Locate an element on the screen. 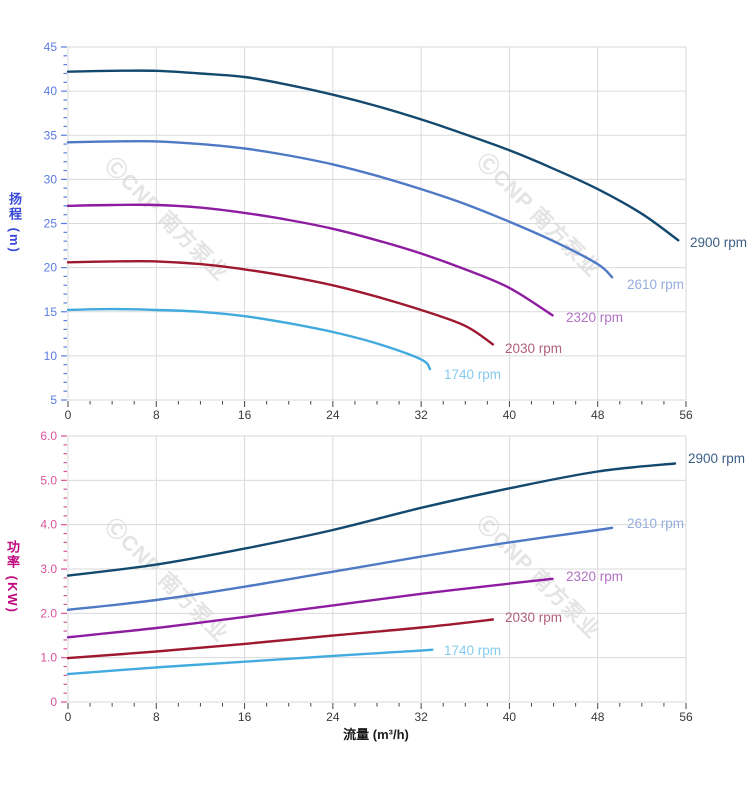 The height and width of the screenshot is (797, 752). svg-text: 10 is located at coordinates (51, 356).